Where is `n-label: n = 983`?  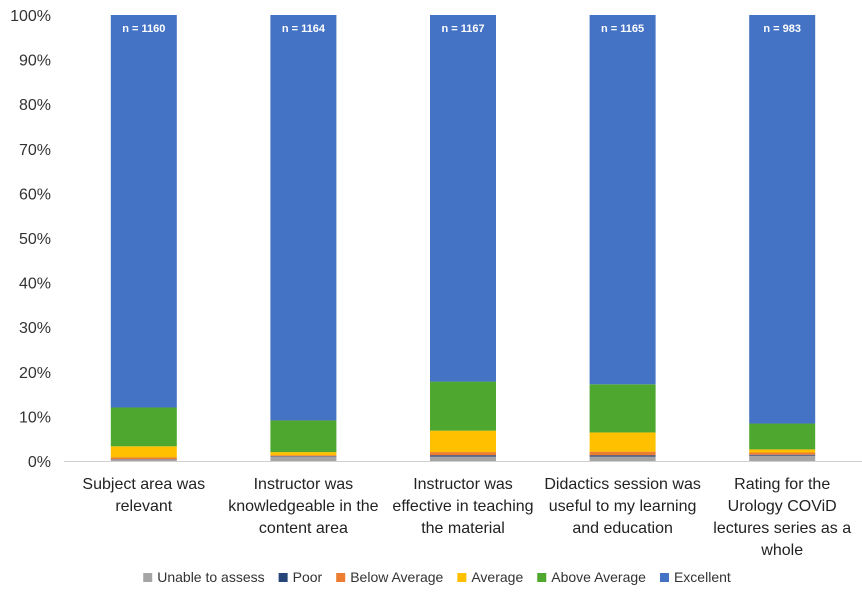
n-label: n = 983 is located at coordinates (782, 29).